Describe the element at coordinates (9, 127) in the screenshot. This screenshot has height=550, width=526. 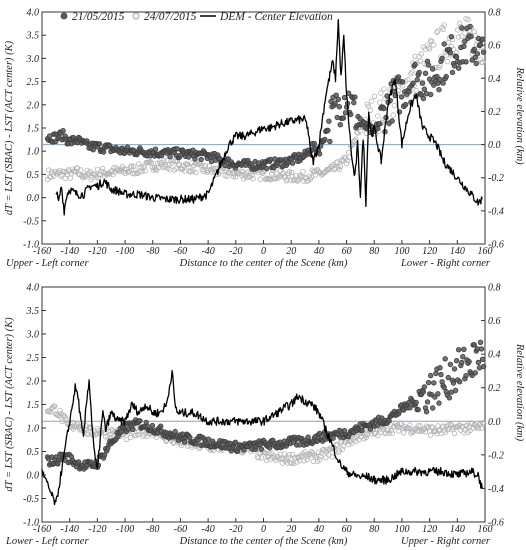
I see `y-axis-label: dT = LST (SBAC) - LST (ACT center) (K)` at that location.